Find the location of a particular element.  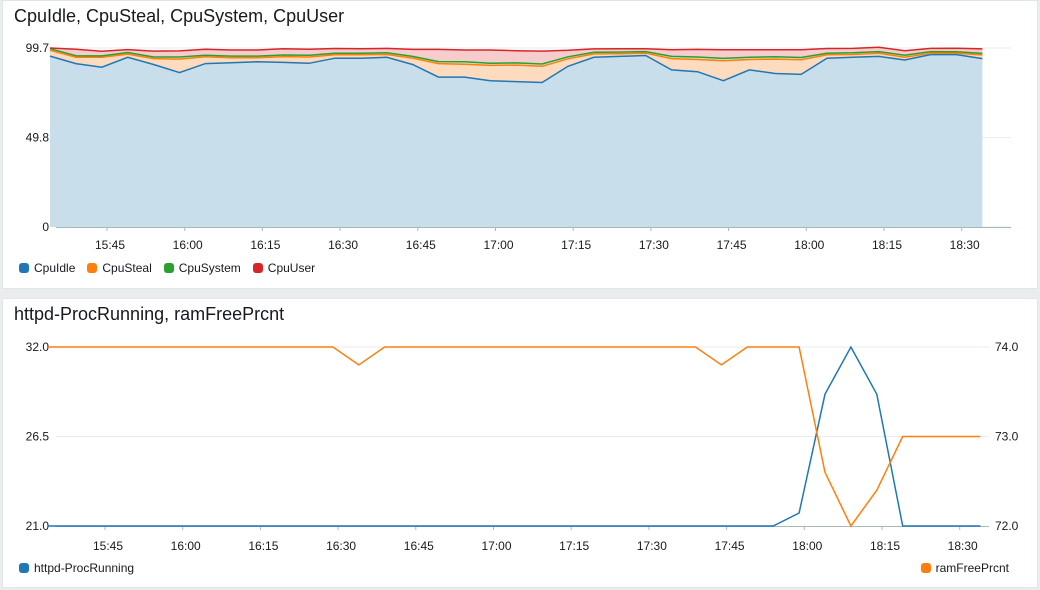

cpu-legend: CpuIdle CpuSteal CpuSystem CpuUser is located at coordinates (173, 268).